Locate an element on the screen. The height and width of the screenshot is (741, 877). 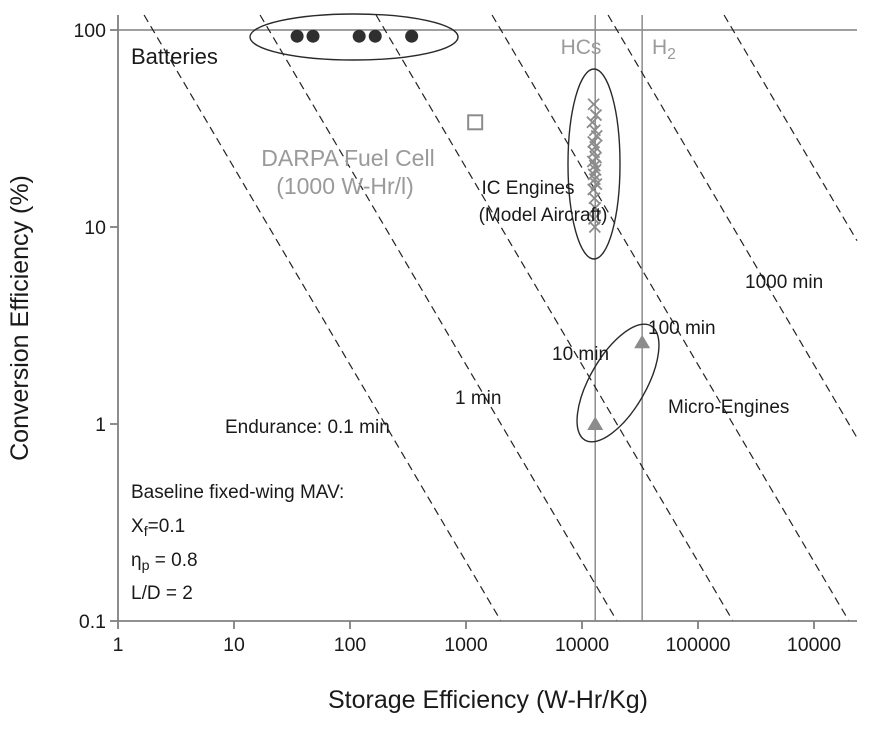
x-tick-label: 1000 is located at coordinates (466, 645).